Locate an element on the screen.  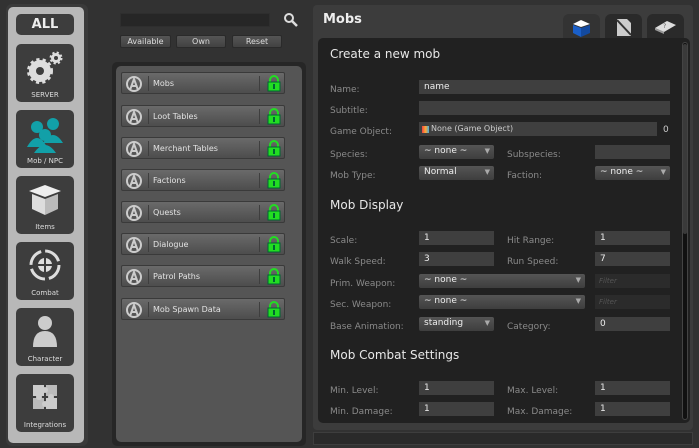
prim-weapon-filter: Filter is located at coordinates (632, 281).